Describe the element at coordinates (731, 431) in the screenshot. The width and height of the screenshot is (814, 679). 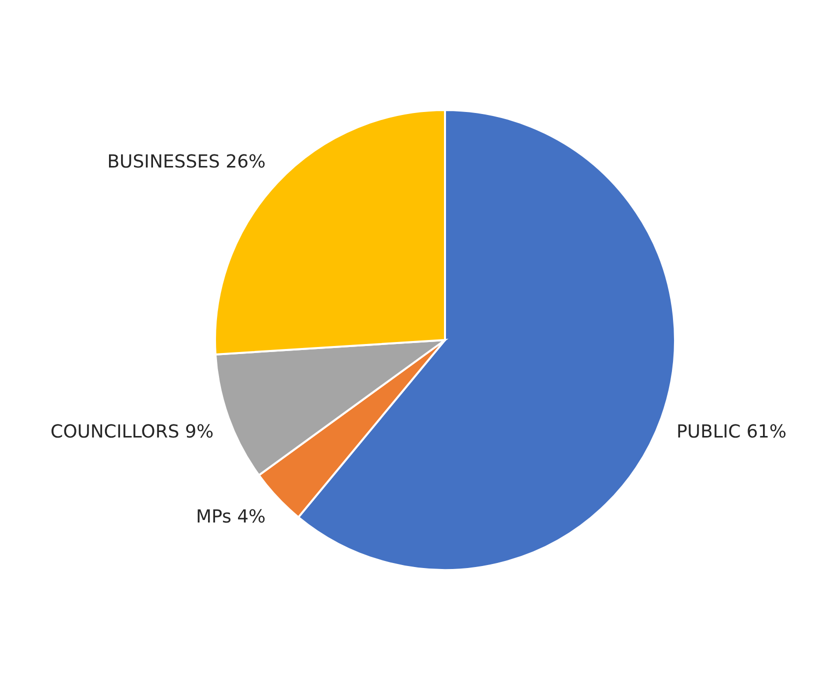
I see `slice-label: PUBLIC 61%` at that location.